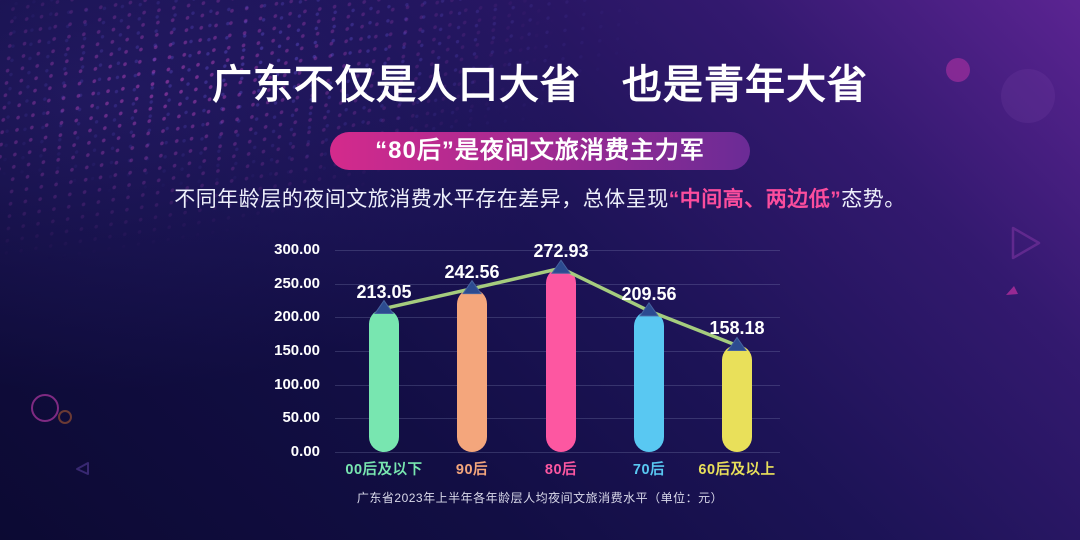 The width and height of the screenshot is (1080, 540). What do you see at coordinates (297, 283) in the screenshot?
I see `y-tick-label: 250.00` at bounding box center [297, 283].